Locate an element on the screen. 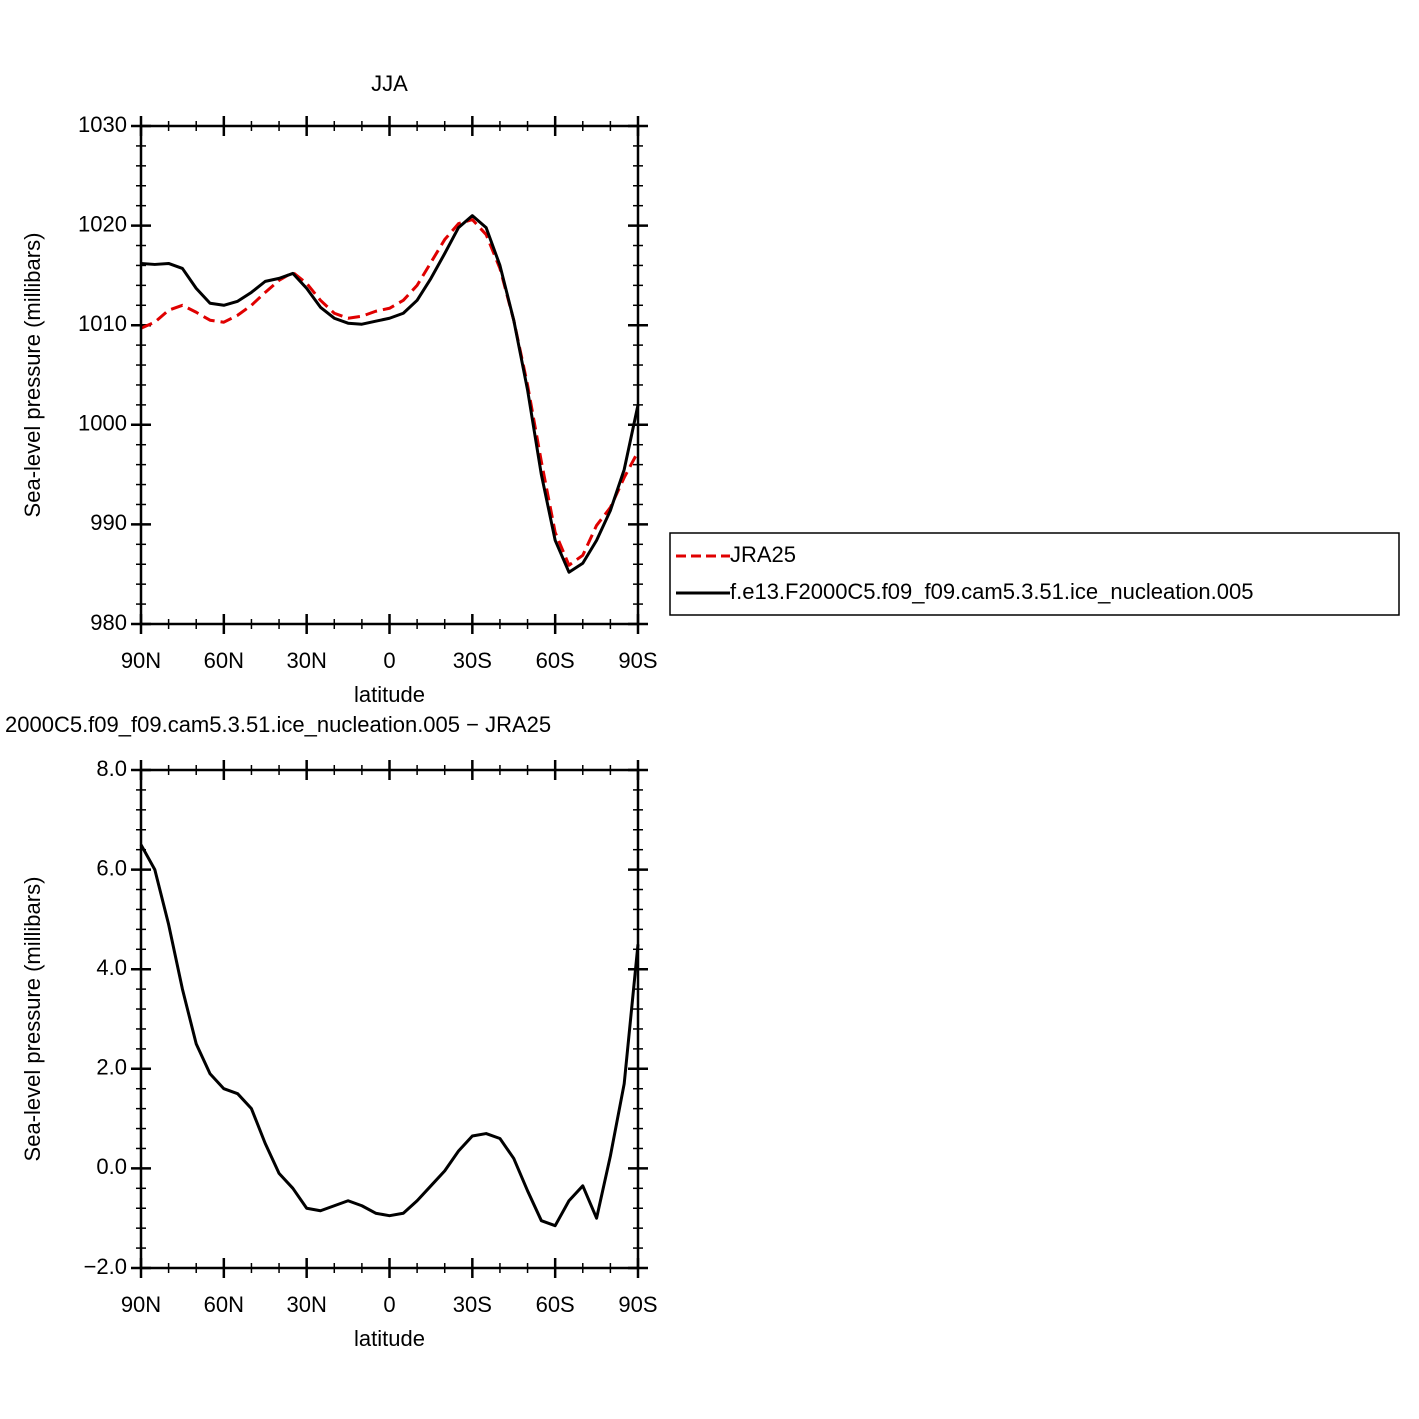  y-tick-label: 980 is located at coordinates (108, 622).